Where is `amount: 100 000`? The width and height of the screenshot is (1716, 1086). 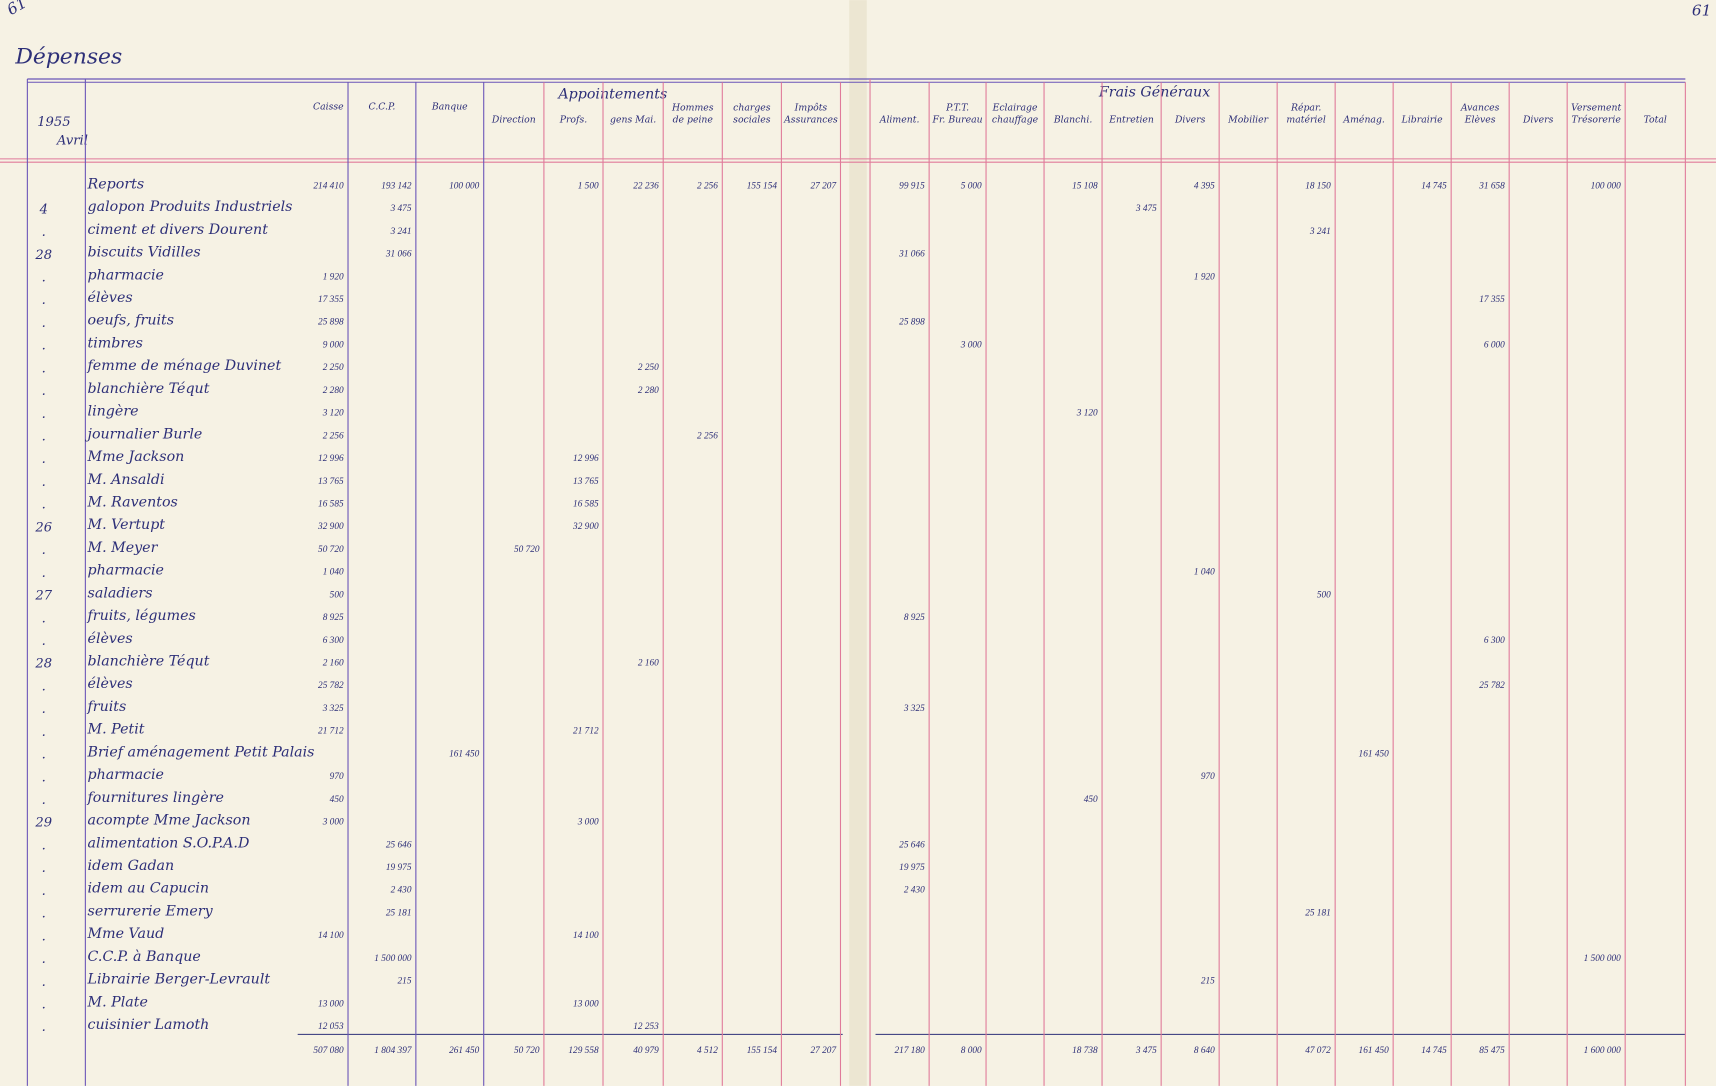
amount: 100 000 is located at coordinates (464, 186).